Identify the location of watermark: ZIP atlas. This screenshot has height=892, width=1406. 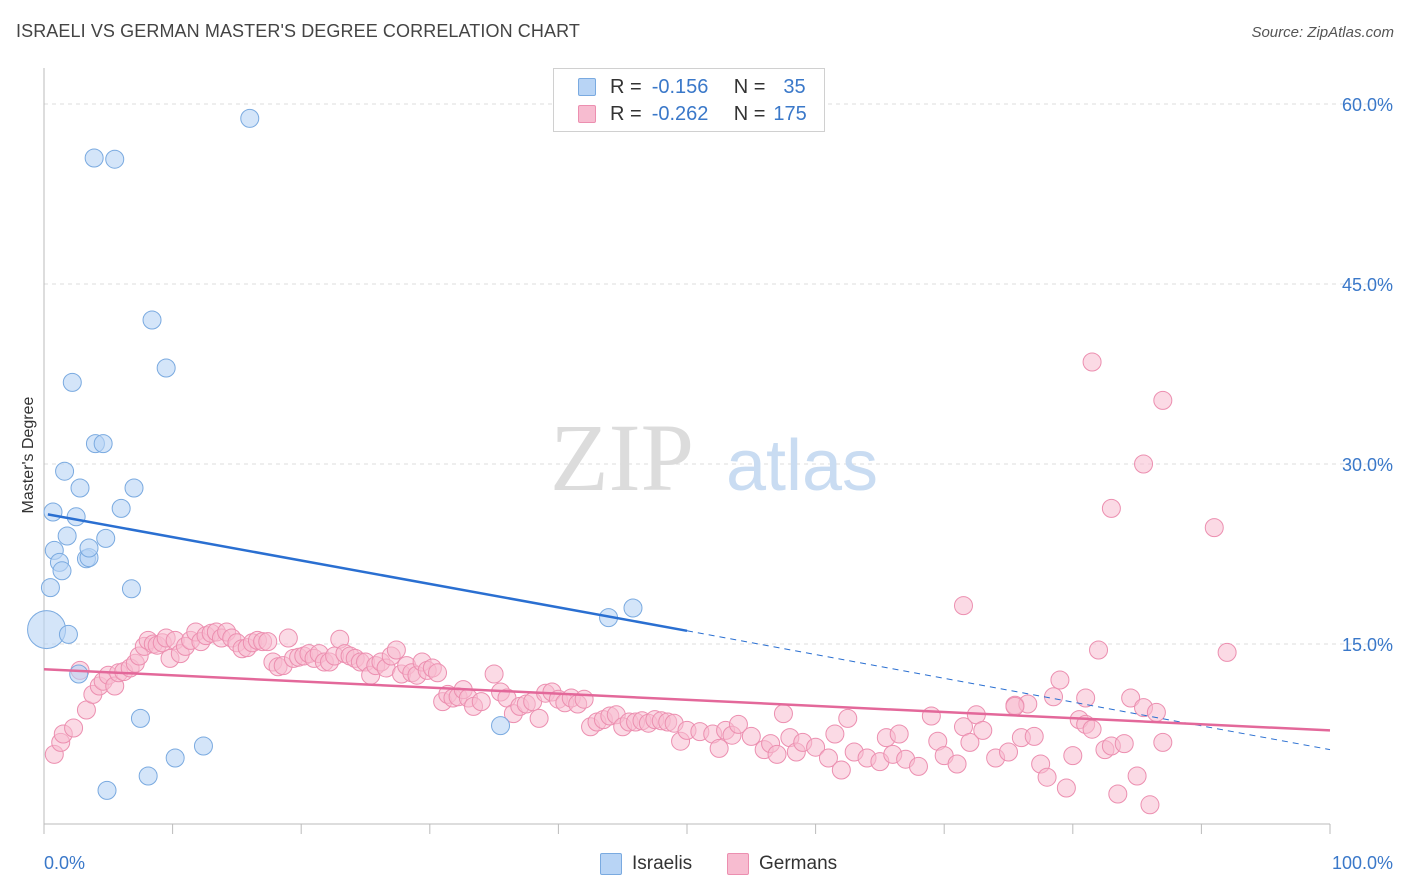
(714, 457).